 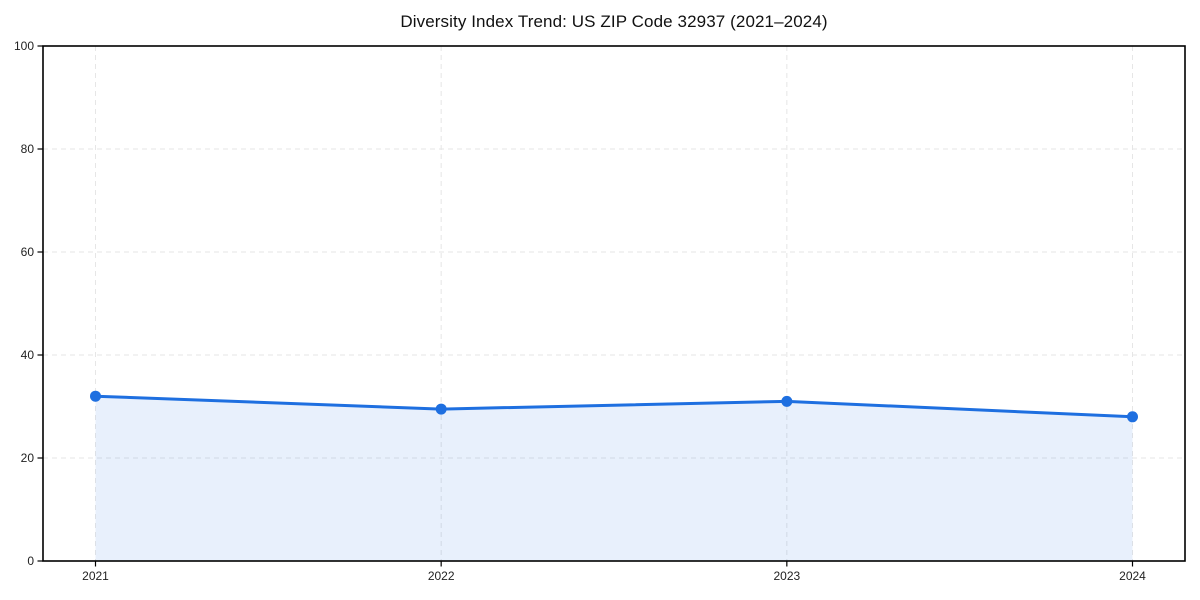 What do you see at coordinates (28, 355) in the screenshot?
I see `y-tick-label: 40` at bounding box center [28, 355].